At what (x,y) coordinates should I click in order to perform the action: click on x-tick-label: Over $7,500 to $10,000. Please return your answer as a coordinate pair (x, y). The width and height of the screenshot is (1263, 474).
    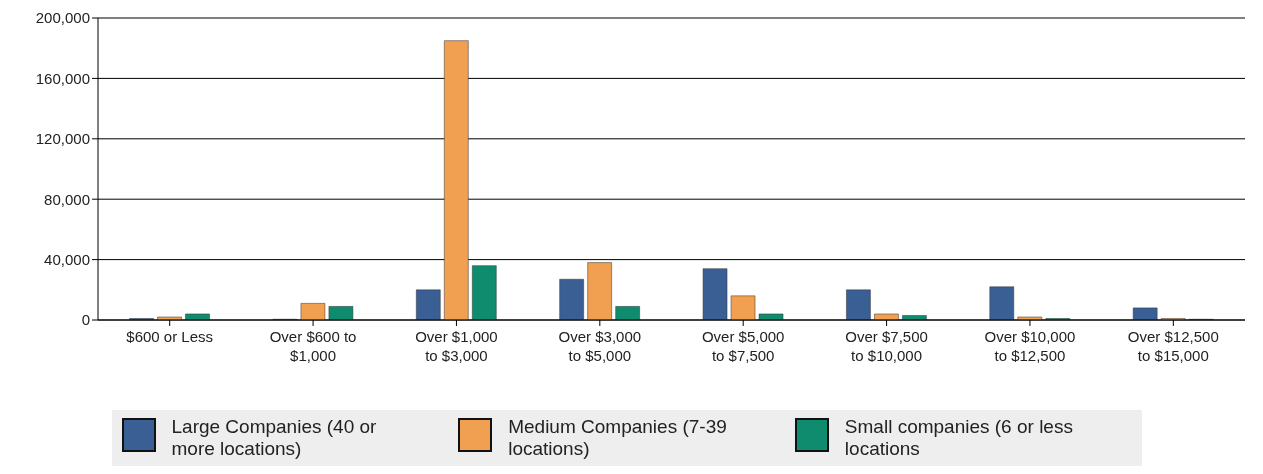
    Looking at the image, I should click on (886, 346).